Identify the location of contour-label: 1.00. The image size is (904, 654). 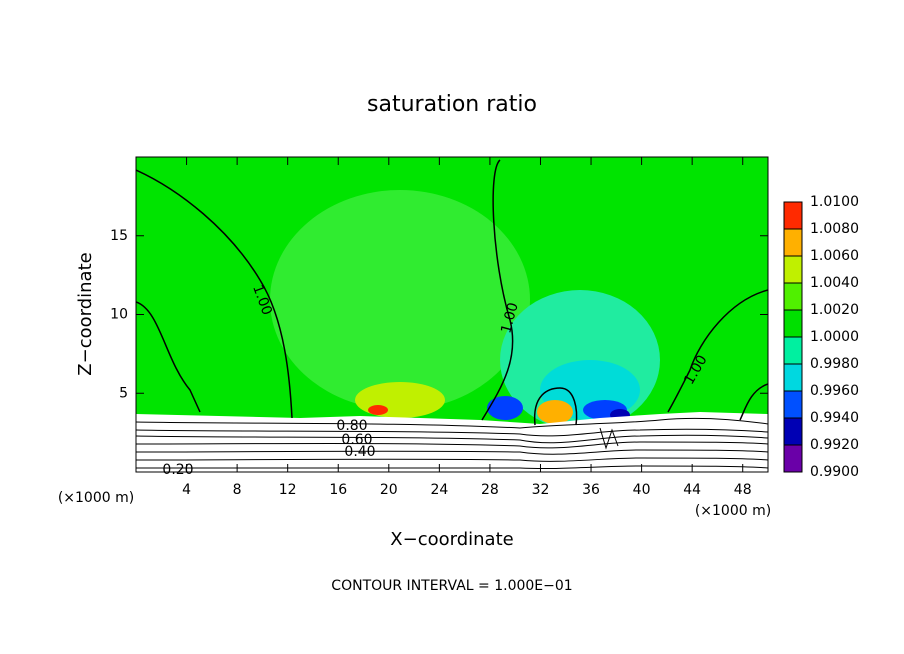
(510, 318).